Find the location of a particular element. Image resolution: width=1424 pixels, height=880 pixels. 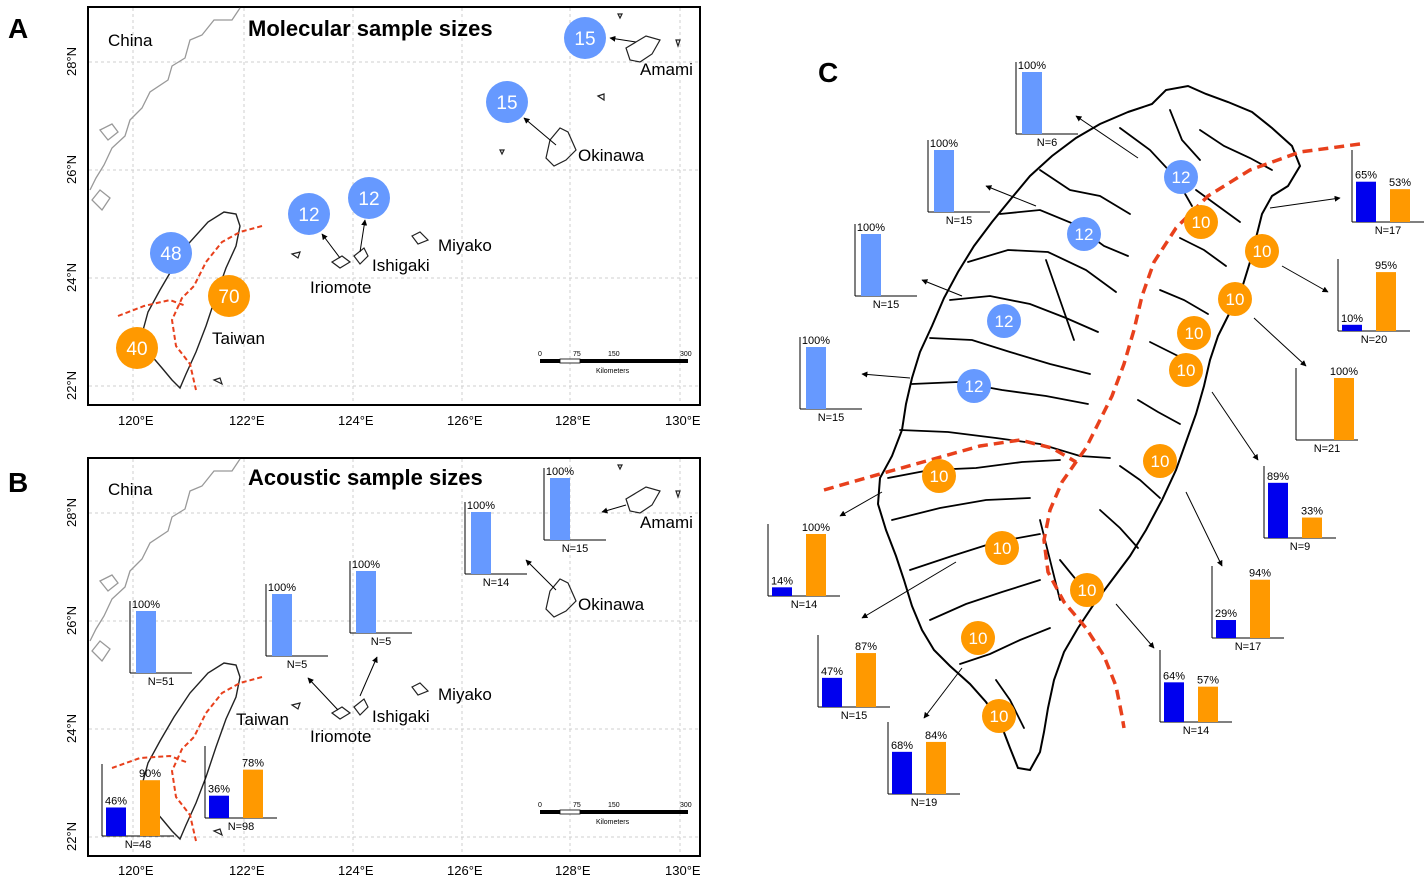

panel-c-chart-n: N=19 is located at coordinates (924, 803).